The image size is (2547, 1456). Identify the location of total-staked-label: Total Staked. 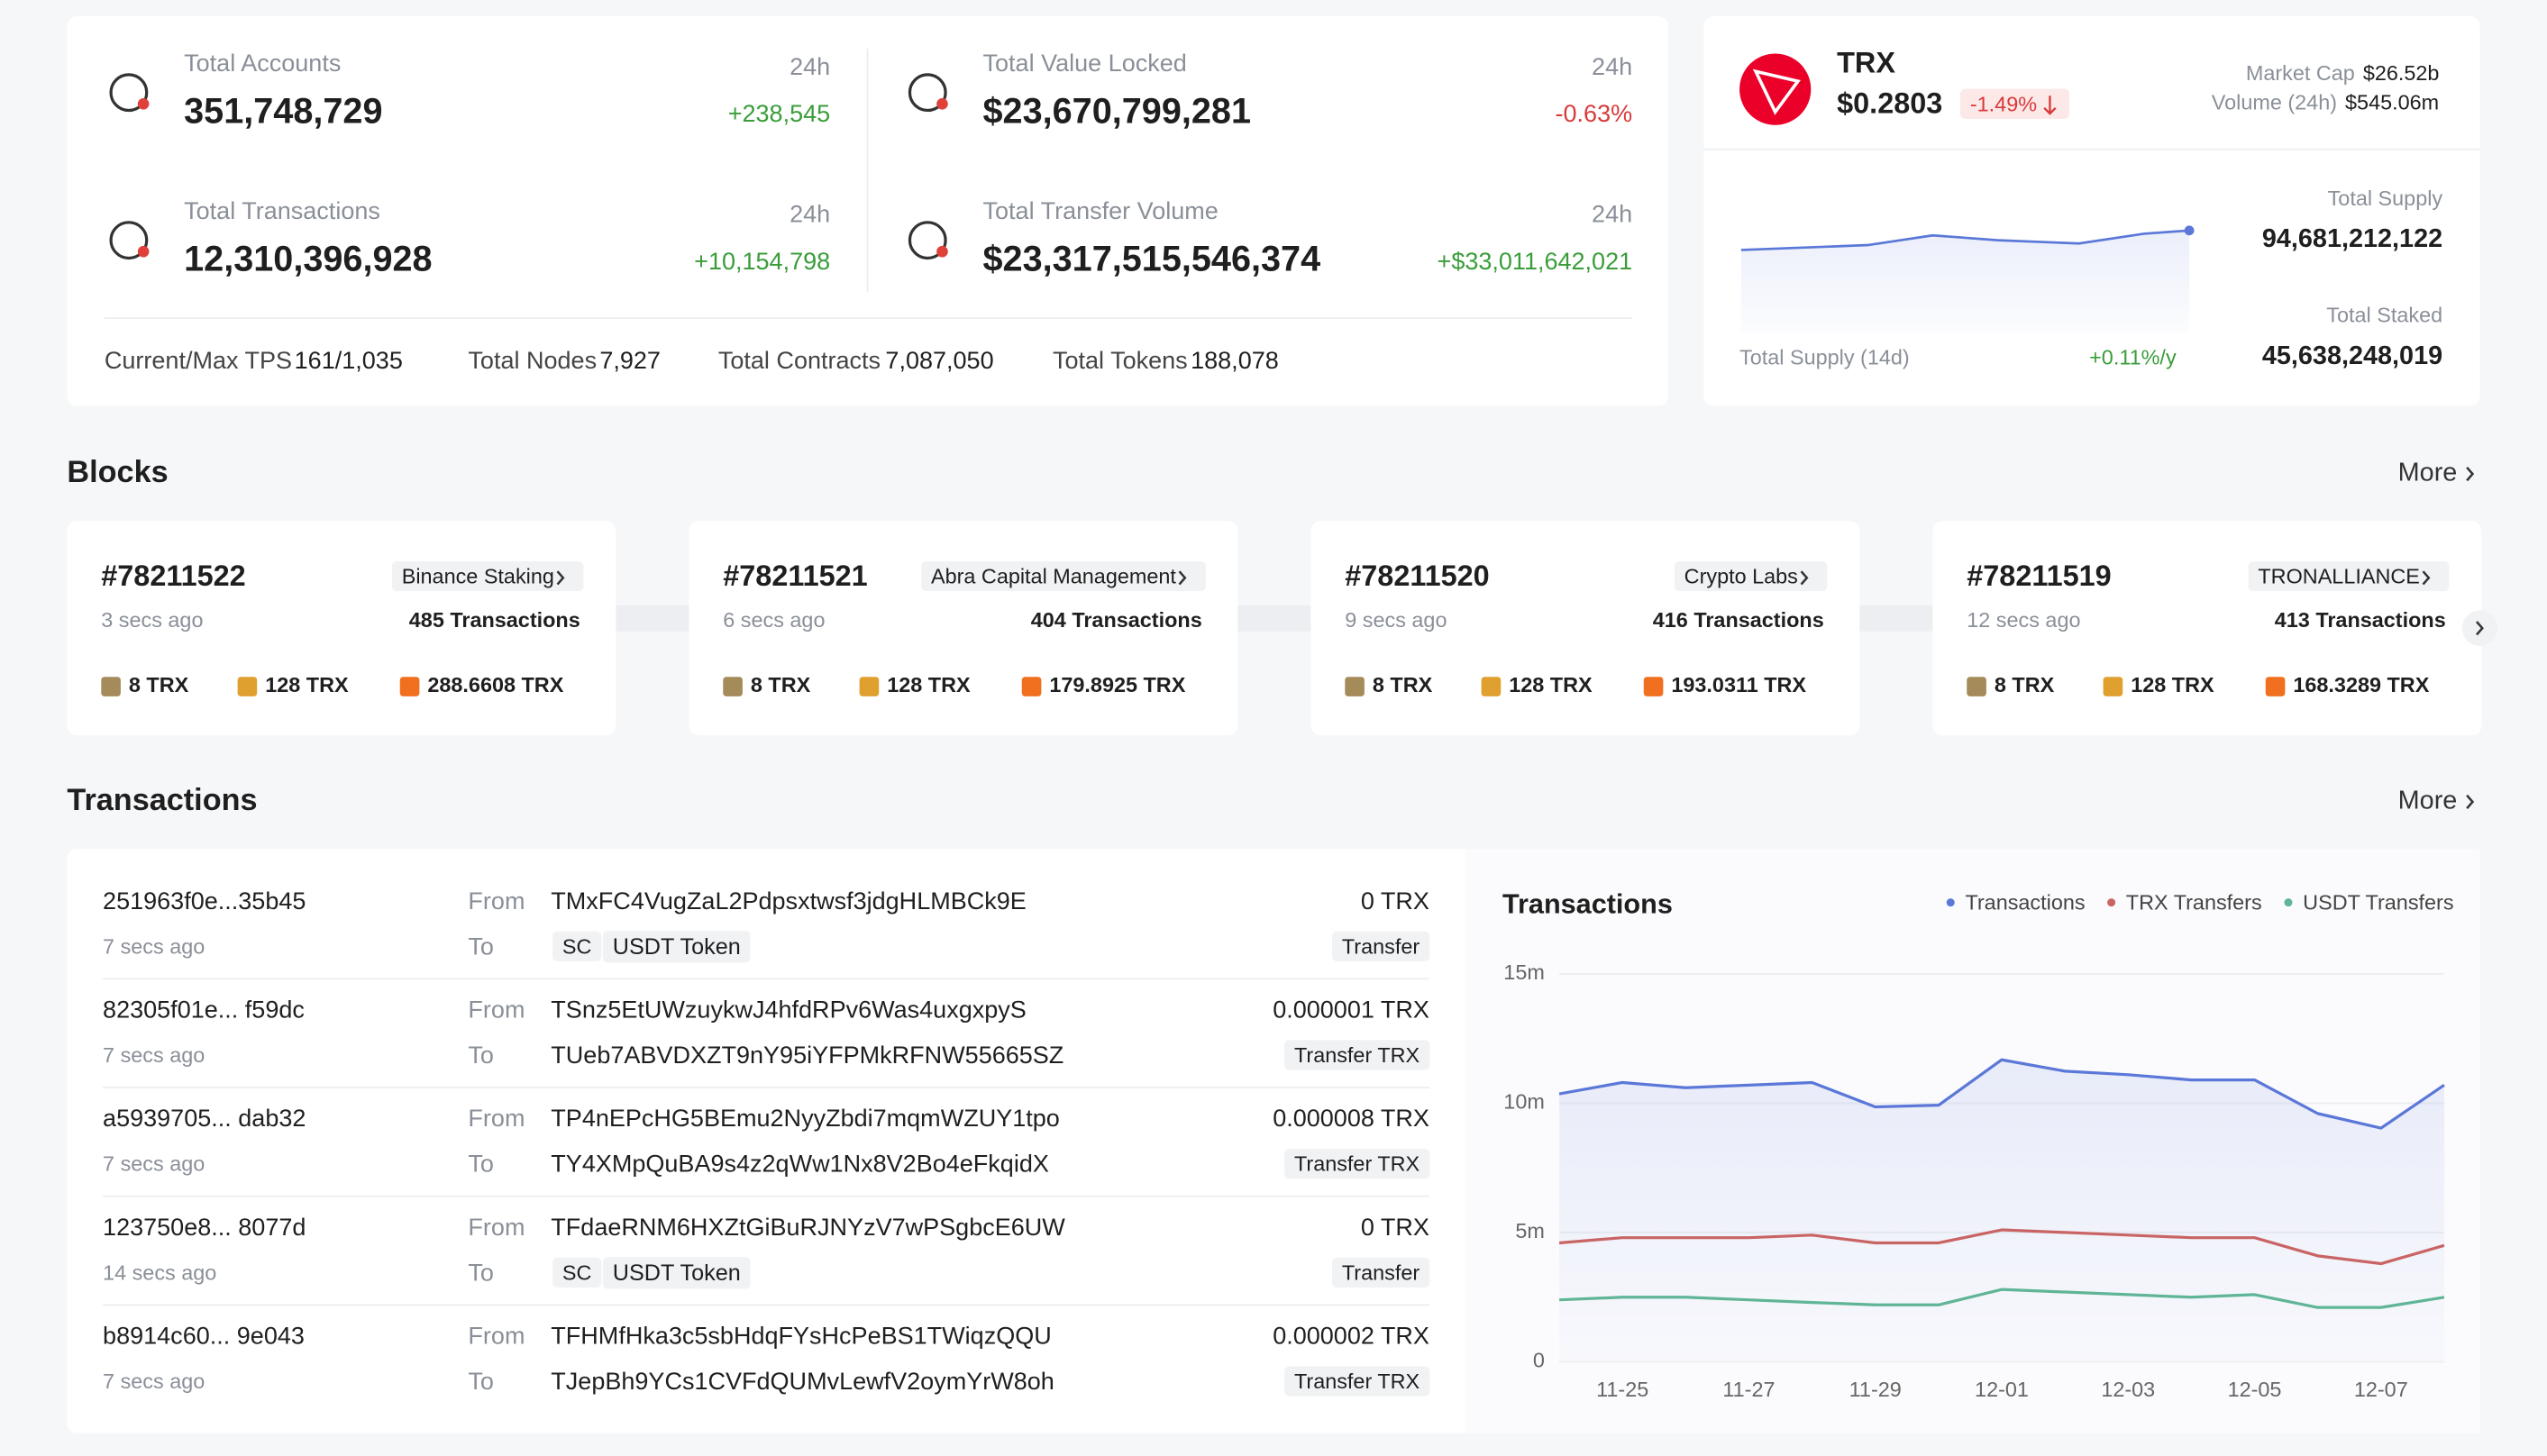
(2384, 315).